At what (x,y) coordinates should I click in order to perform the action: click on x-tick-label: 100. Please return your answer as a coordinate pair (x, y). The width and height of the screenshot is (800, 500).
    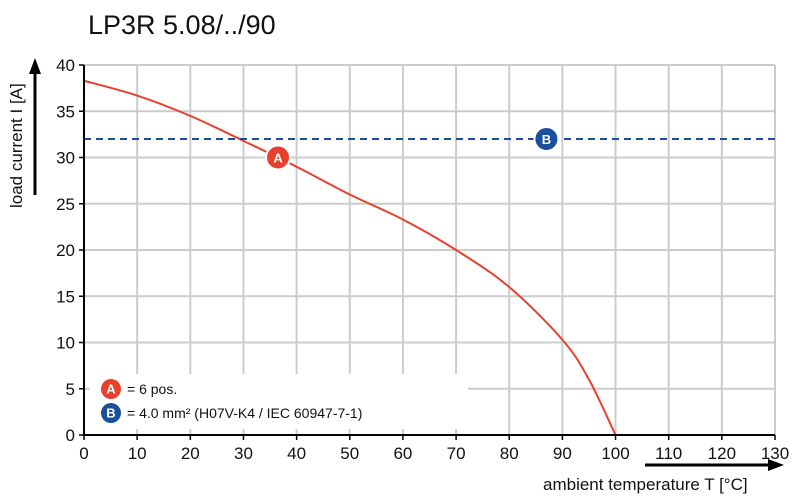
    Looking at the image, I should click on (615, 453).